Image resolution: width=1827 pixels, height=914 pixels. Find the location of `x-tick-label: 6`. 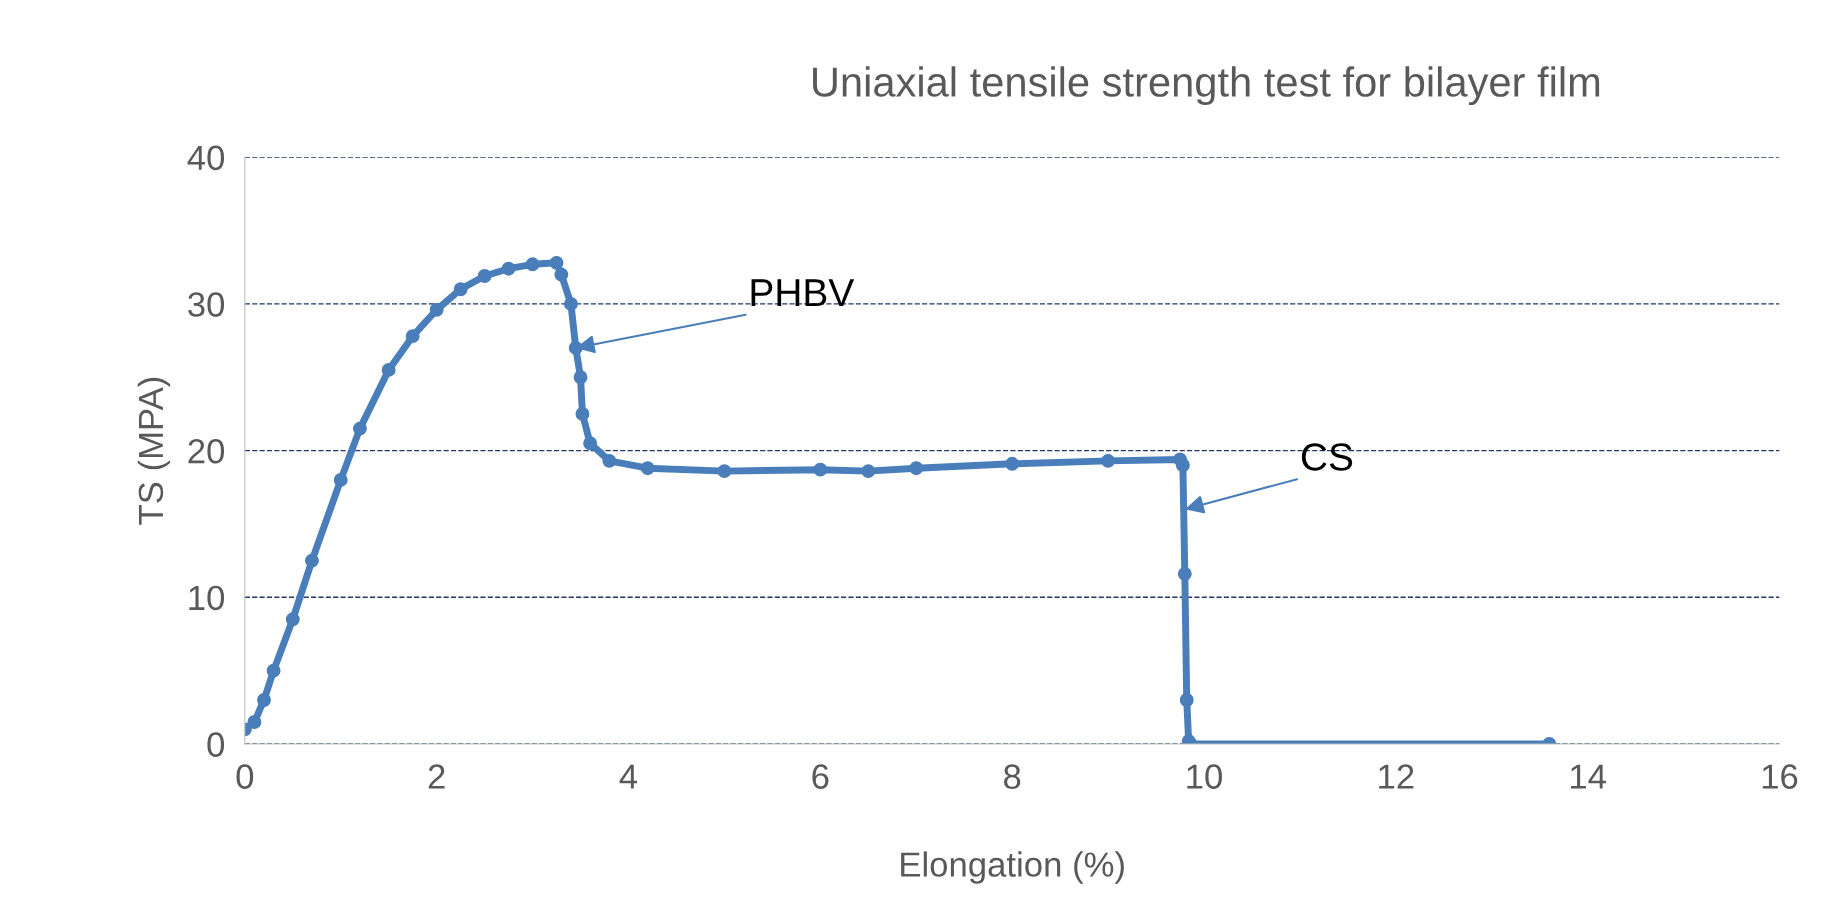

x-tick-label: 6 is located at coordinates (820, 776).